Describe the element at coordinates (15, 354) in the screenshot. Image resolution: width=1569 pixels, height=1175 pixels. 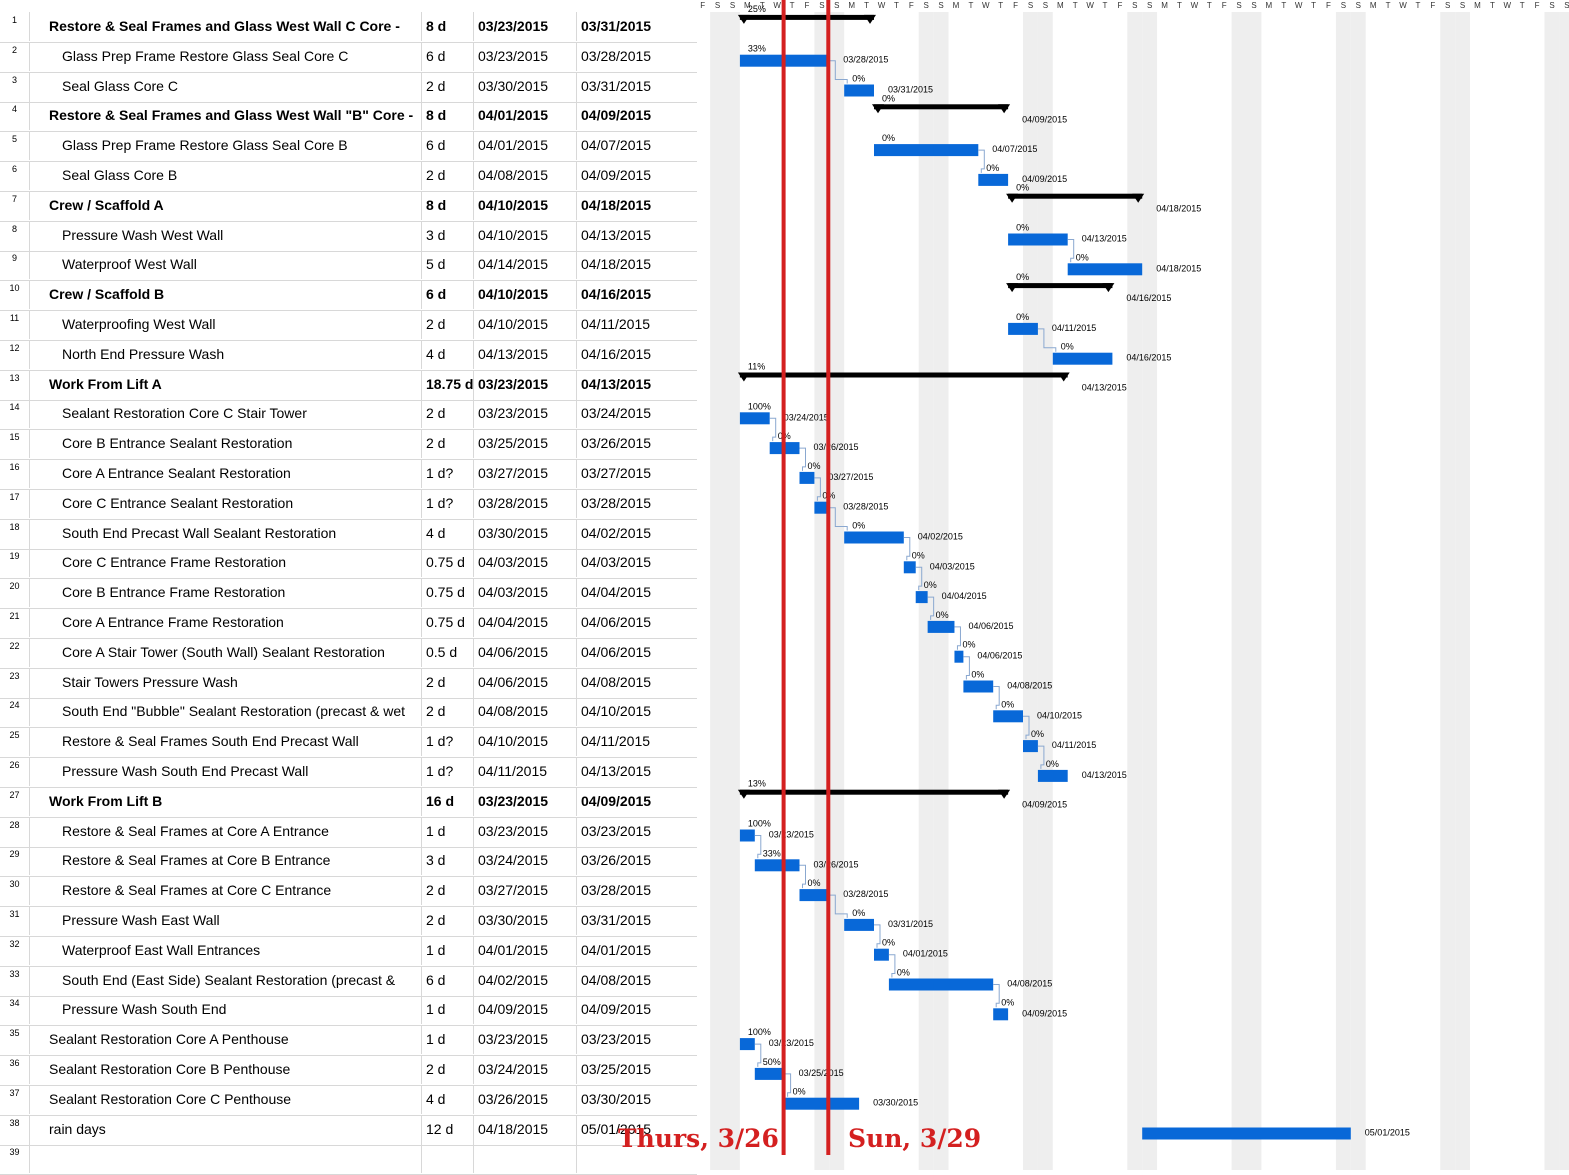
I see `row-number: 12` at that location.